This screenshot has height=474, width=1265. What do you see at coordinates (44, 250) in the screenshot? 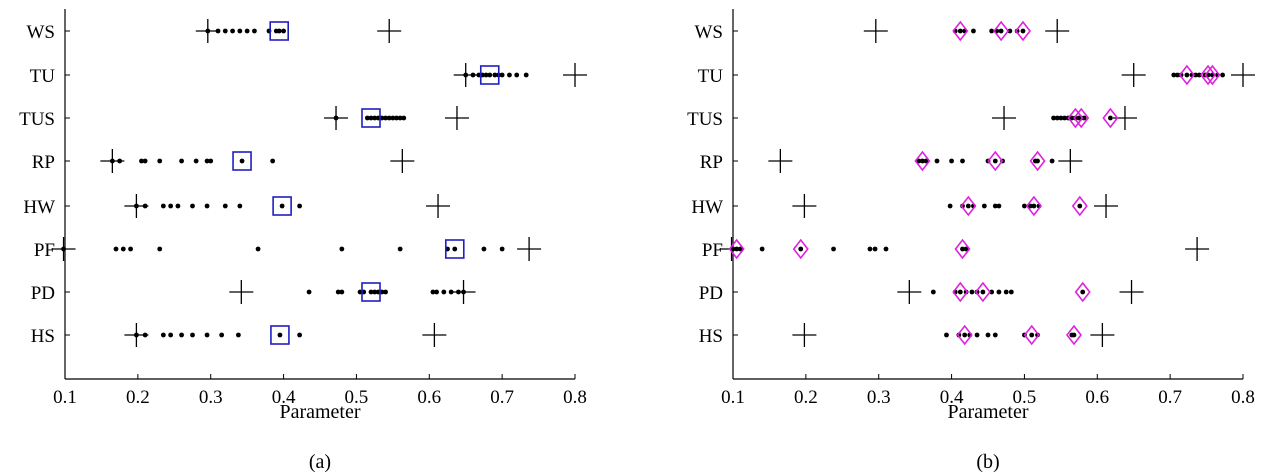
I see `category-label-a: PF` at bounding box center [44, 250].